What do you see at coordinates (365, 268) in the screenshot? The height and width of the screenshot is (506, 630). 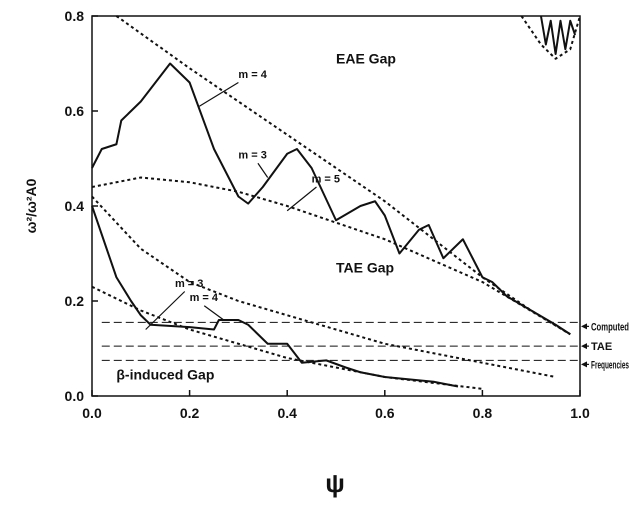 I see `annotation: TAE Gap` at bounding box center [365, 268].